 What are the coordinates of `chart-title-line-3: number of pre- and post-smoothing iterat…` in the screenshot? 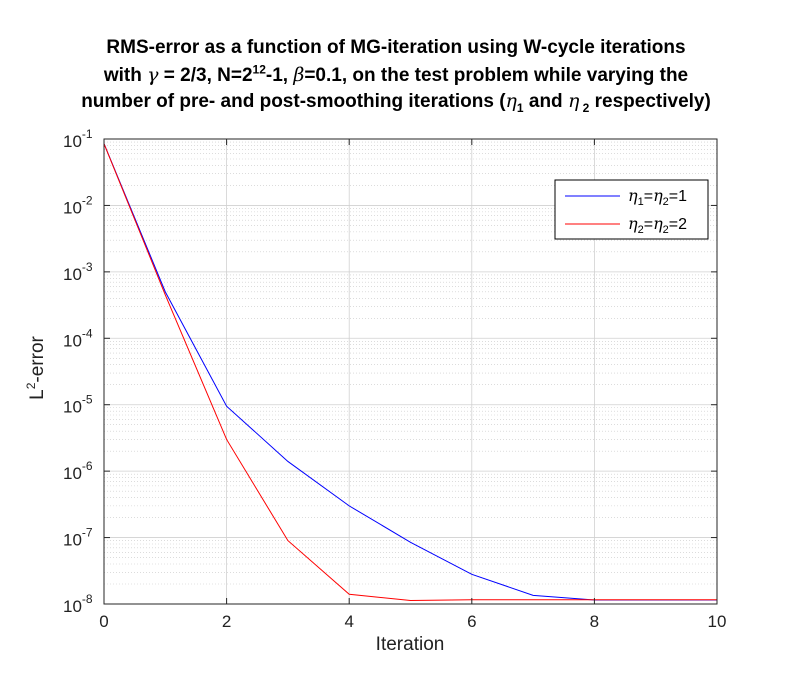 It's located at (396, 102).